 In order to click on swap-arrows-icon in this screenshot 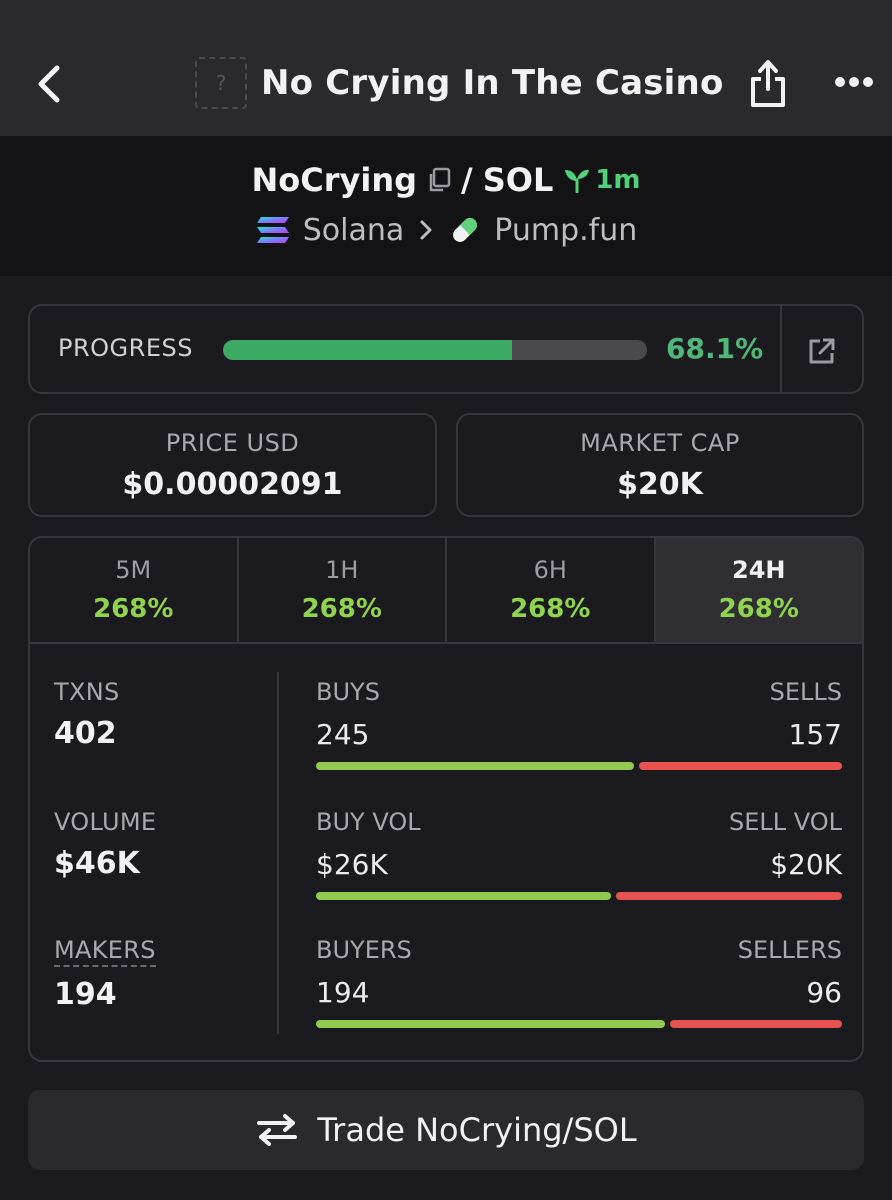, I will do `click(277, 1130)`.